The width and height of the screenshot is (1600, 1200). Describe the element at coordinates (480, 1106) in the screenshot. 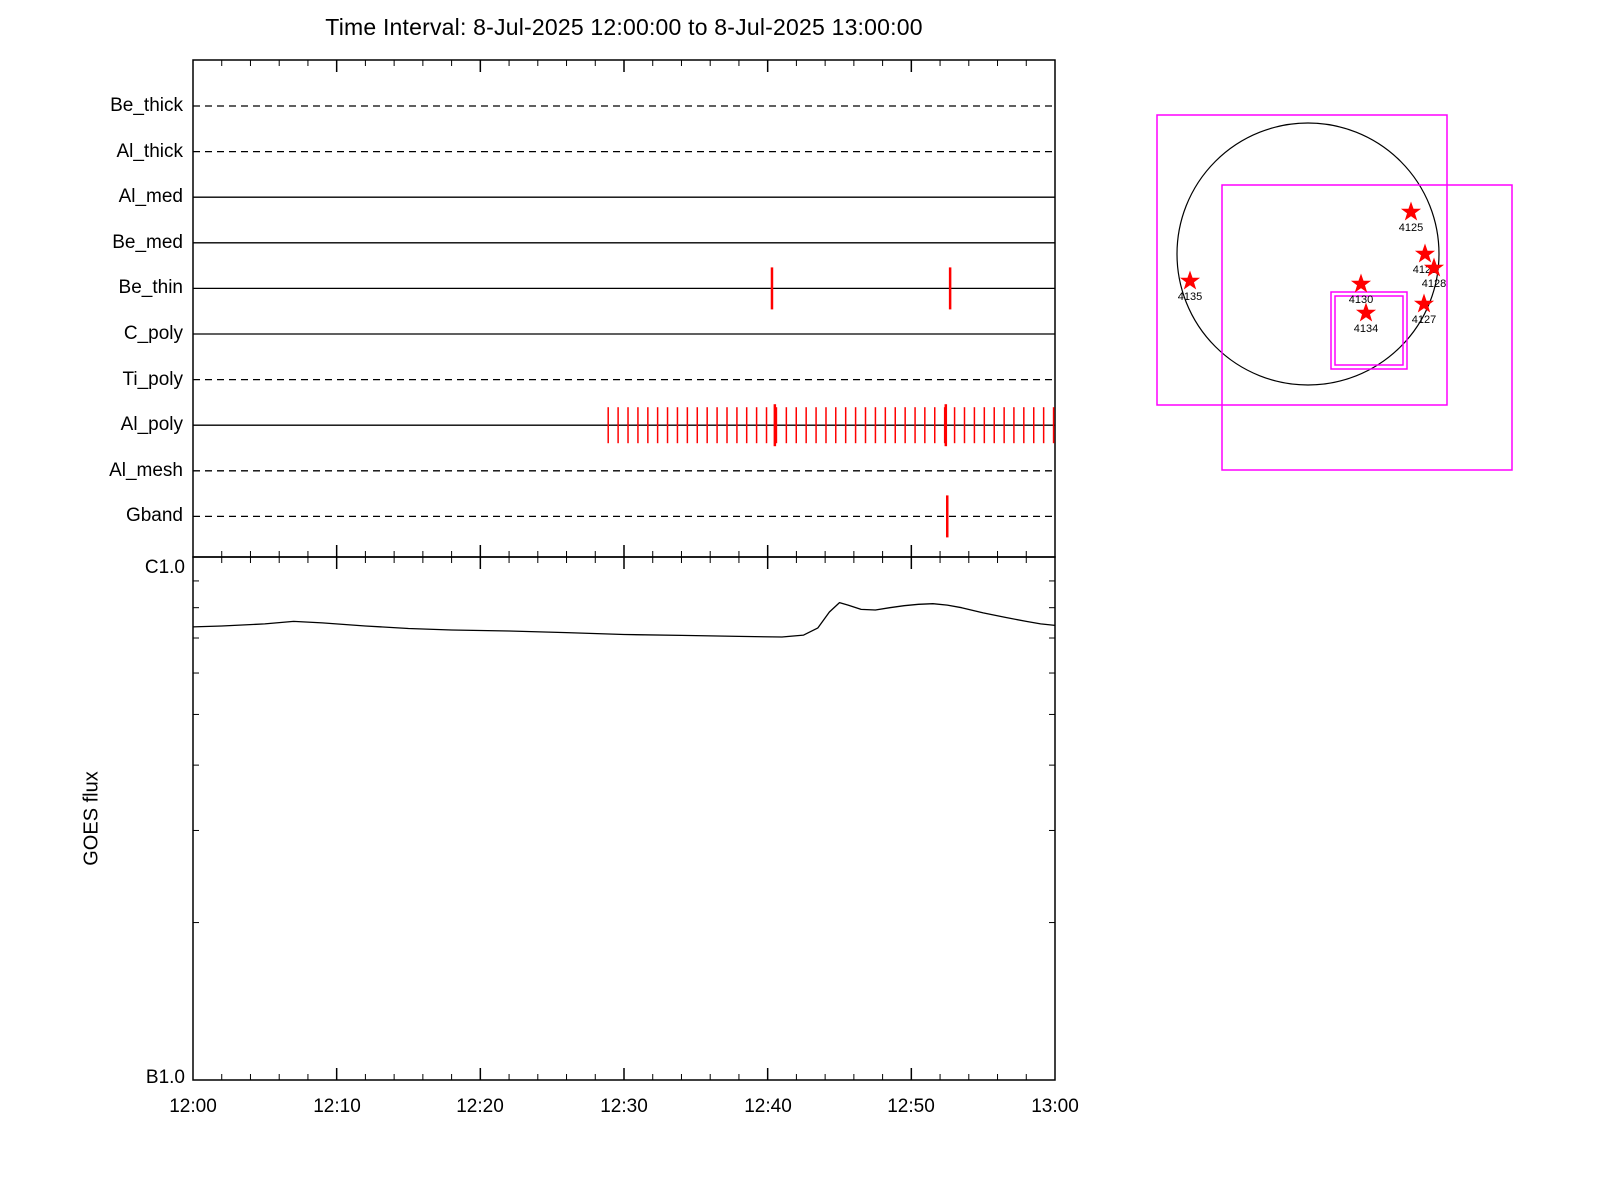

I see `x-axis-tick-label: 12:20` at that location.